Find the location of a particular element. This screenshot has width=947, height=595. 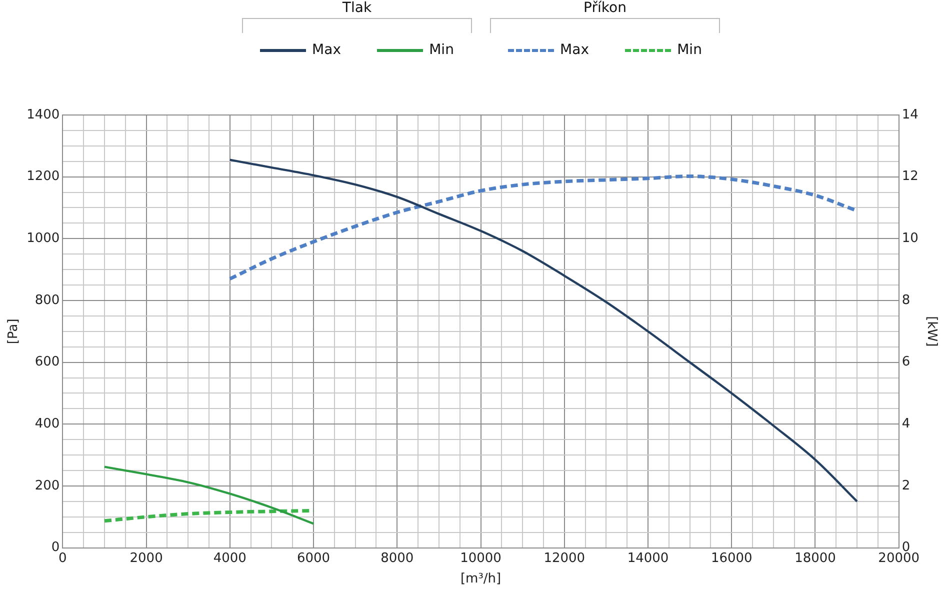

y2-tick-label: 6 is located at coordinates (906, 362).